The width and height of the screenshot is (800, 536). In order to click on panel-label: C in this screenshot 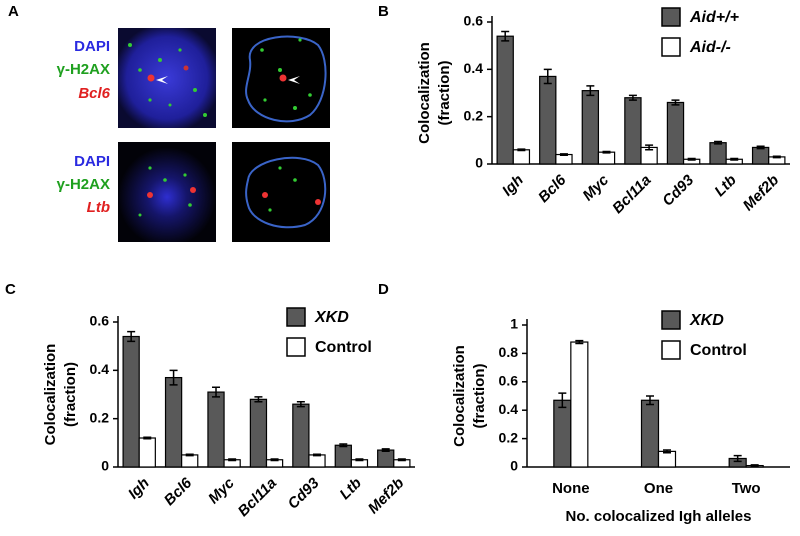, I will do `click(10, 289)`.